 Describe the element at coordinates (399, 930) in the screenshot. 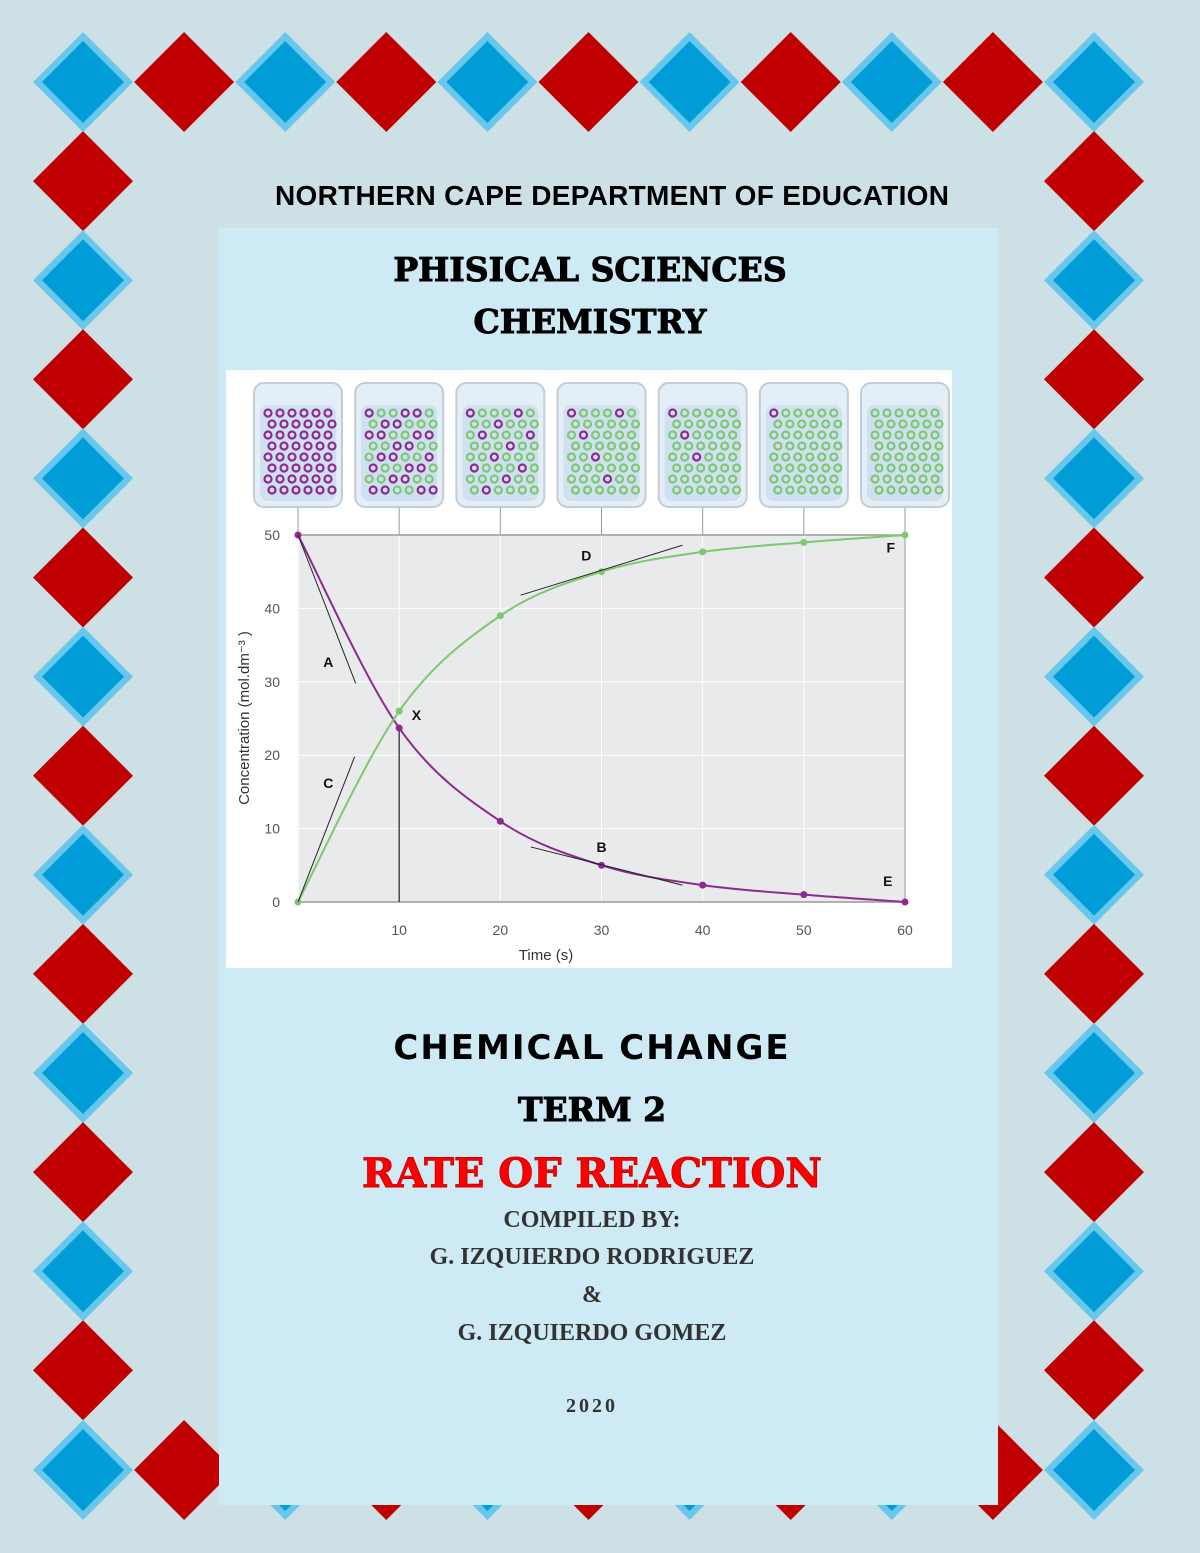

I see `x-tick-label: 10` at that location.